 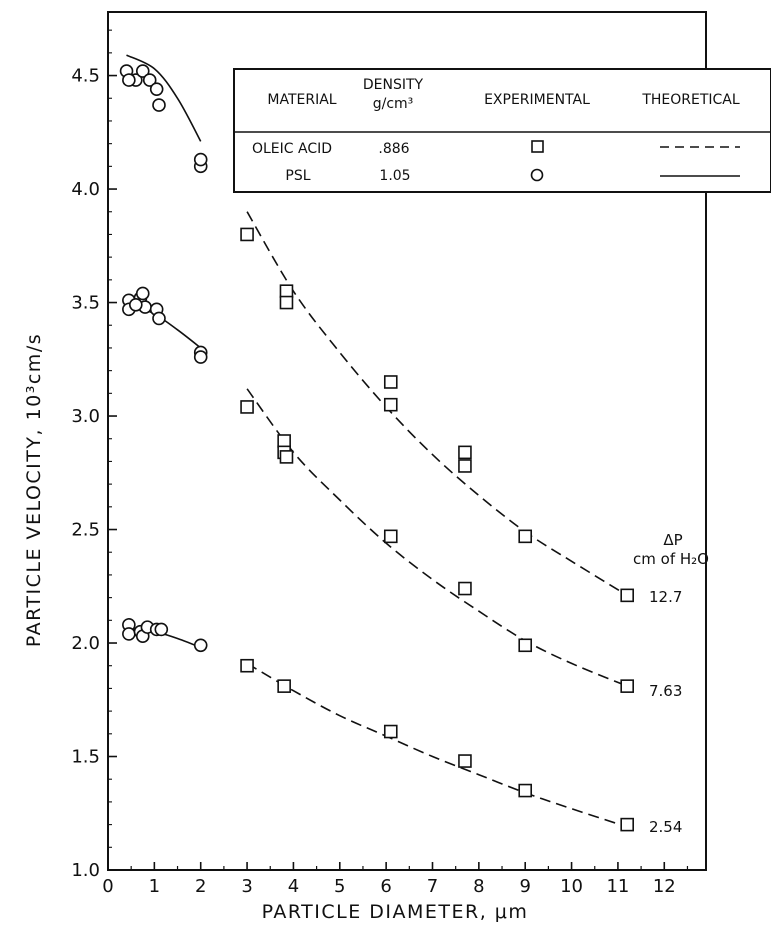 What do you see at coordinates (665, 691) in the screenshot?
I see `pressure-label-7-63: 7.63` at bounding box center [665, 691].